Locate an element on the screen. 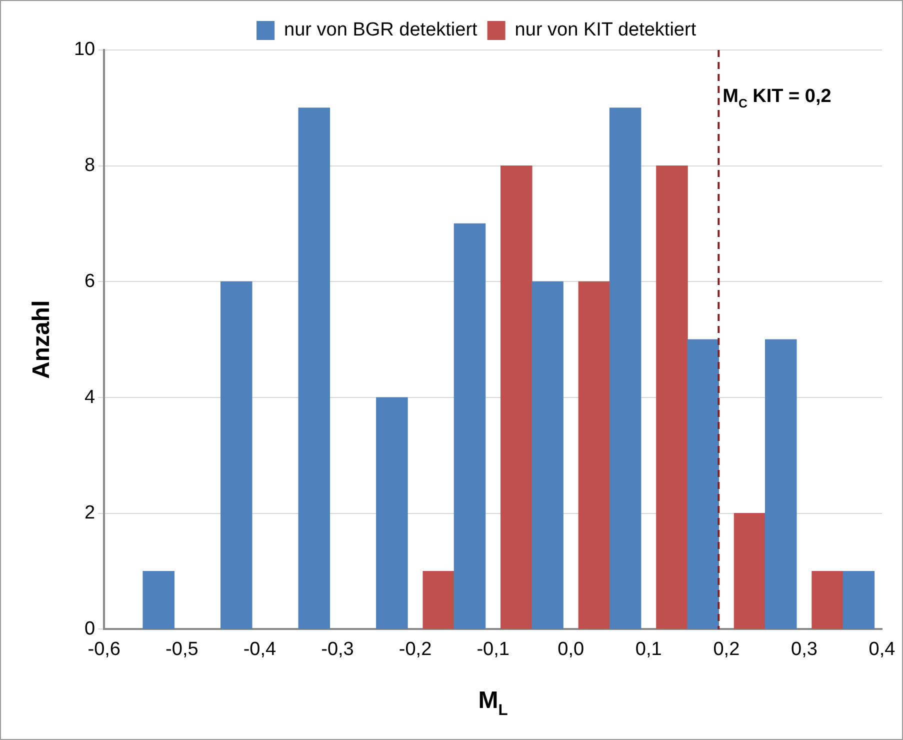  legend-label: nur von BGR detektiert is located at coordinates (381, 30).